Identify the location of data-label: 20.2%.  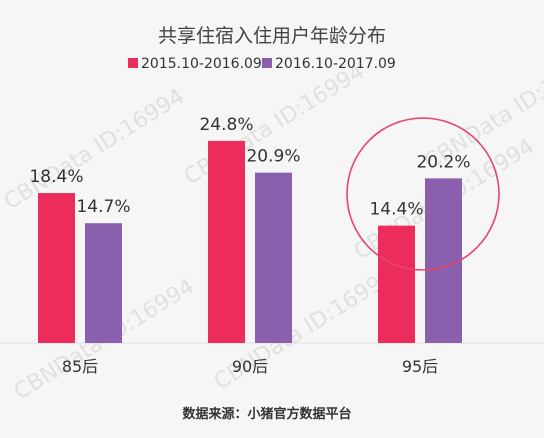
(443, 162).